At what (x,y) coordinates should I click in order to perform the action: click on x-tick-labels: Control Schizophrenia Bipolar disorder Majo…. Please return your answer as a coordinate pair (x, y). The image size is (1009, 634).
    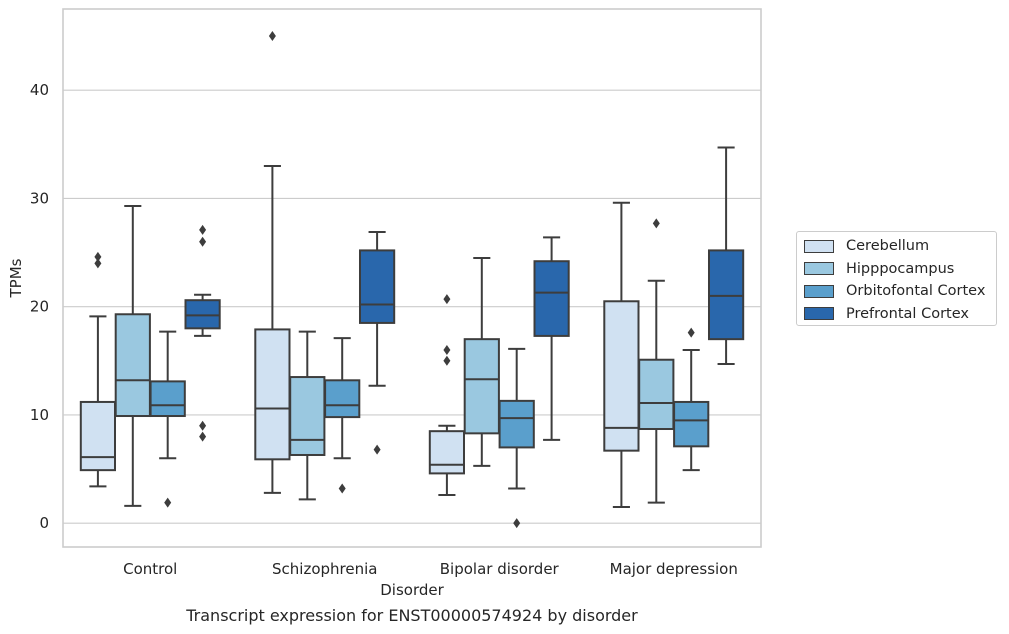
    Looking at the image, I should click on (430, 569).